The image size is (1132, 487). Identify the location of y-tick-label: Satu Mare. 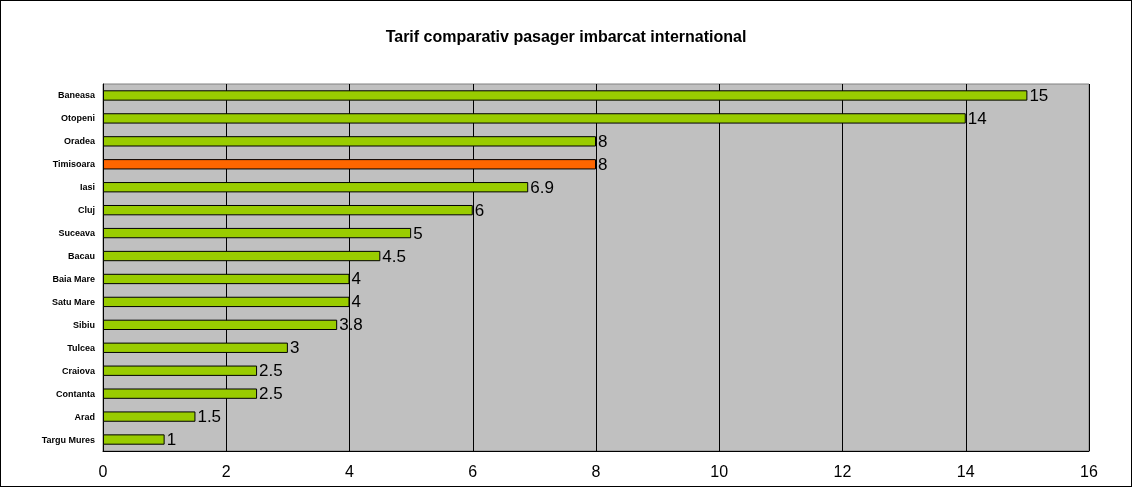
(73, 301).